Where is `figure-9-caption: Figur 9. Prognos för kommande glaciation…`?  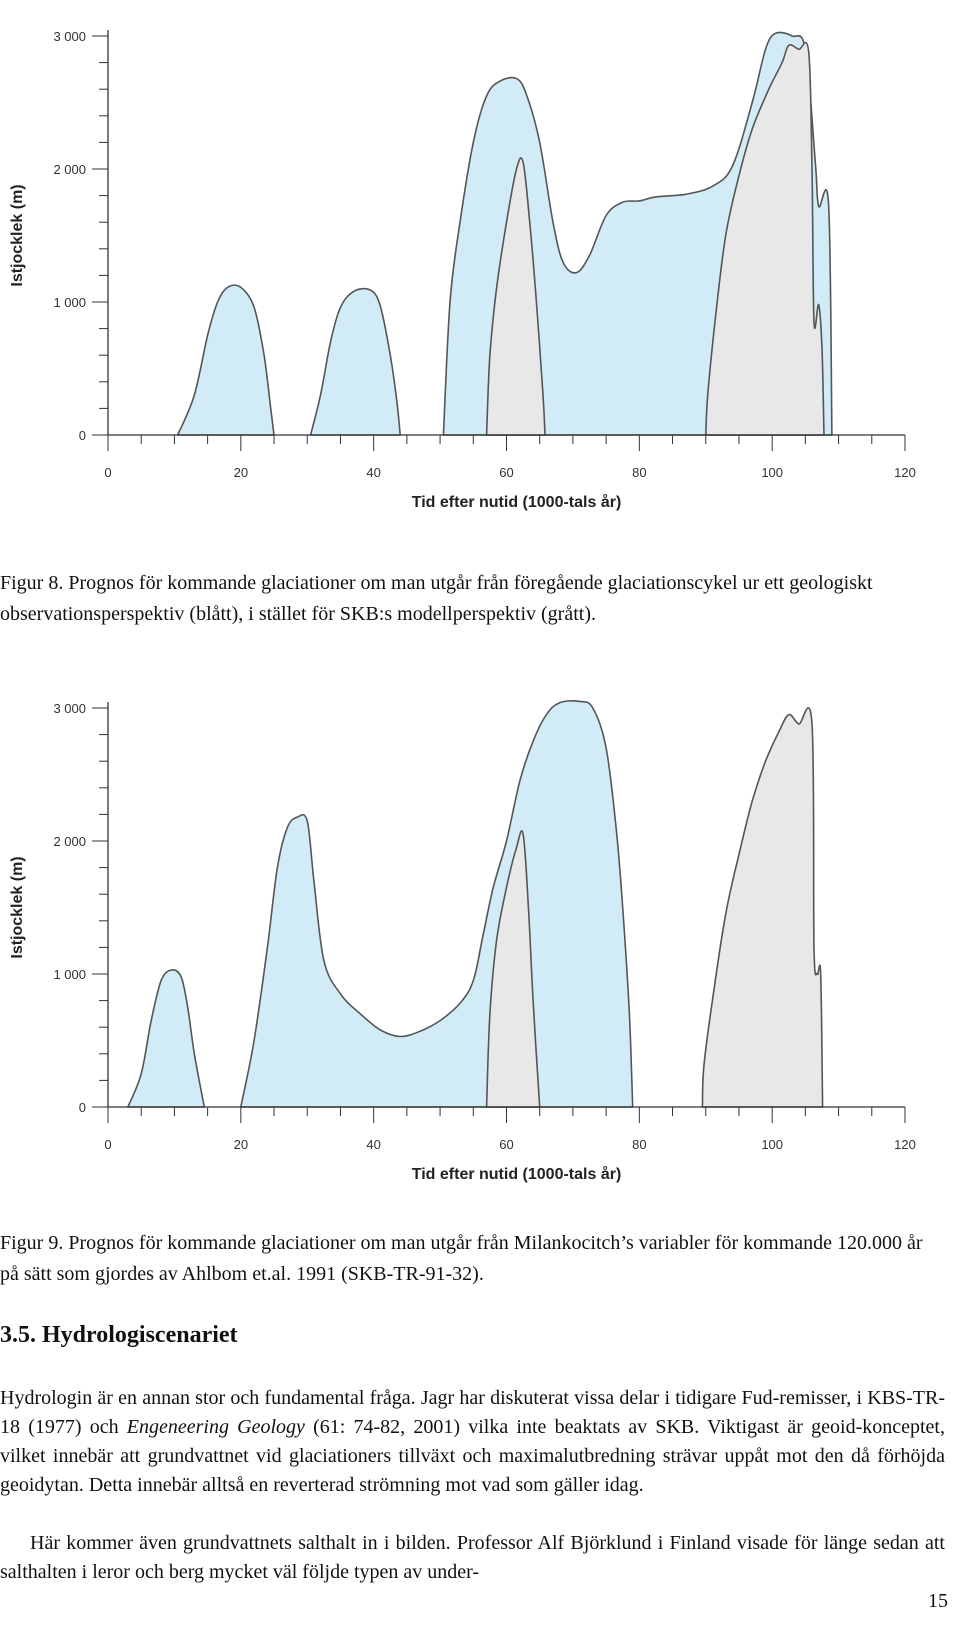 figure-9-caption: Figur 9. Prognos för kommande glaciation… is located at coordinates (461, 1258).